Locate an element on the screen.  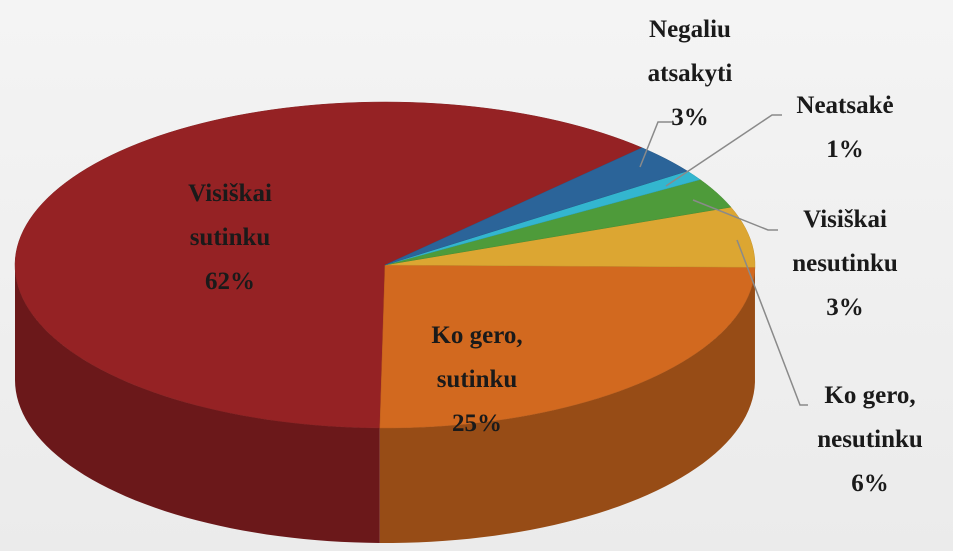
slice-label: Visiškai nesutinku 3% is located at coordinates (845, 264).